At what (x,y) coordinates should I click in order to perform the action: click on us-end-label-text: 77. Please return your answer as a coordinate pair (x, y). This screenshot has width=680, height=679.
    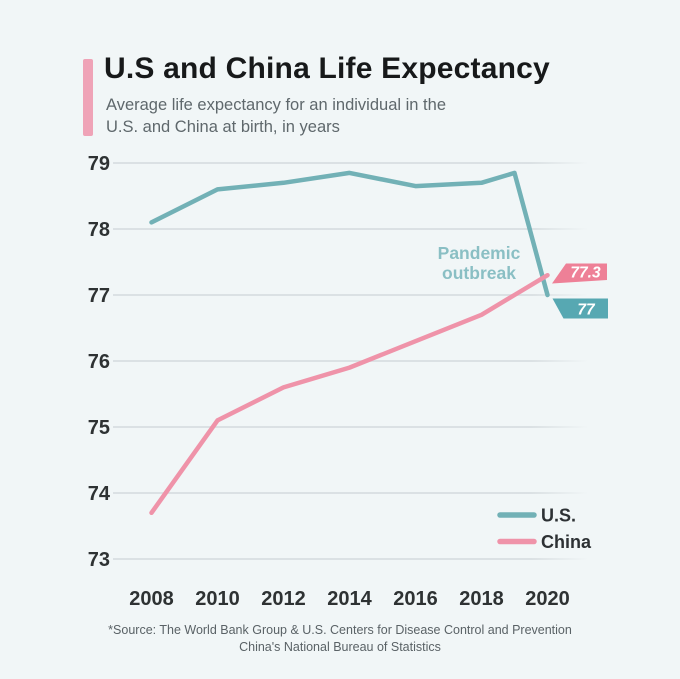
    Looking at the image, I should click on (586, 310).